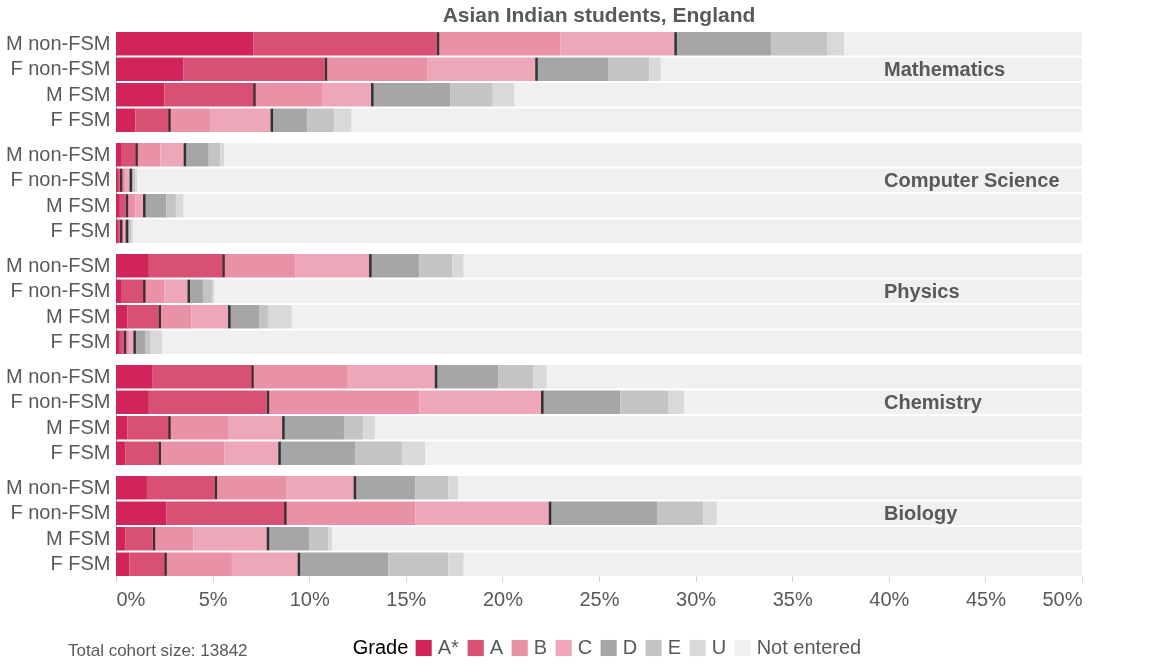 Image resolution: width=1174 pixels, height=665 pixels. I want to click on x-tick-label: 5%, so click(213, 598).